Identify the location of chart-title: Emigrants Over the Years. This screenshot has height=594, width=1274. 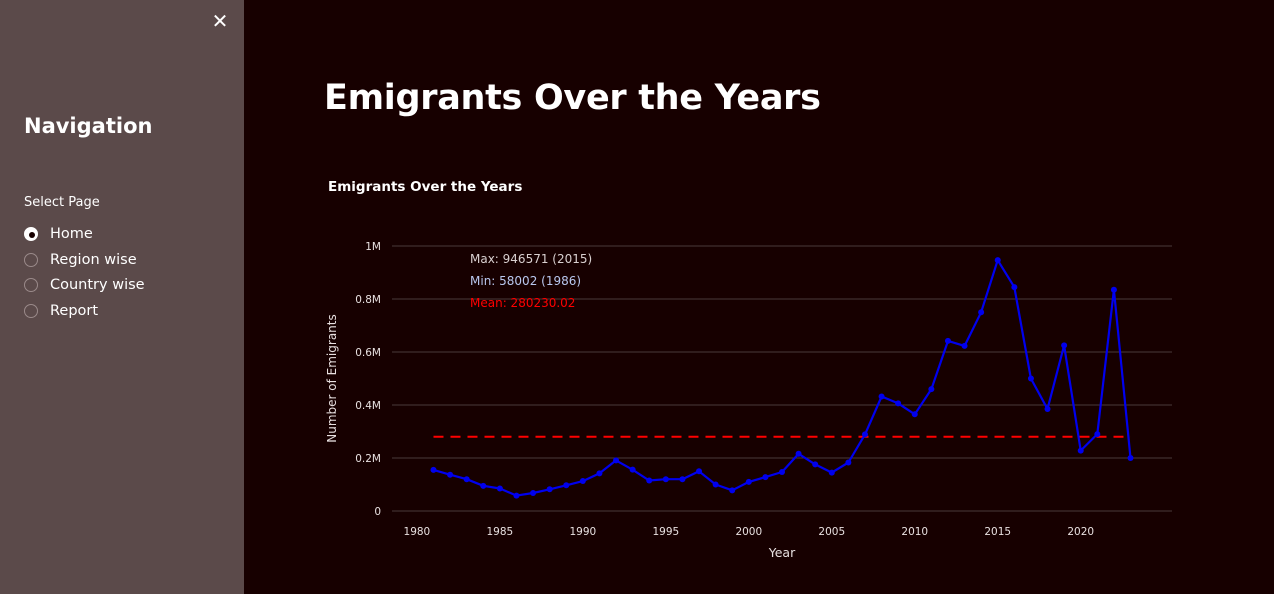
(425, 187).